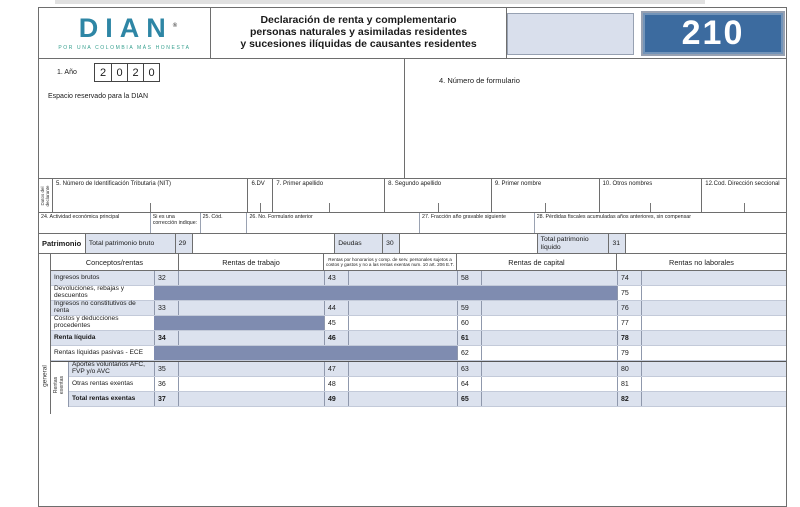 The width and height of the screenshot is (800, 507). I want to click on header-capital-income: Rentas de capital, so click(537, 262).